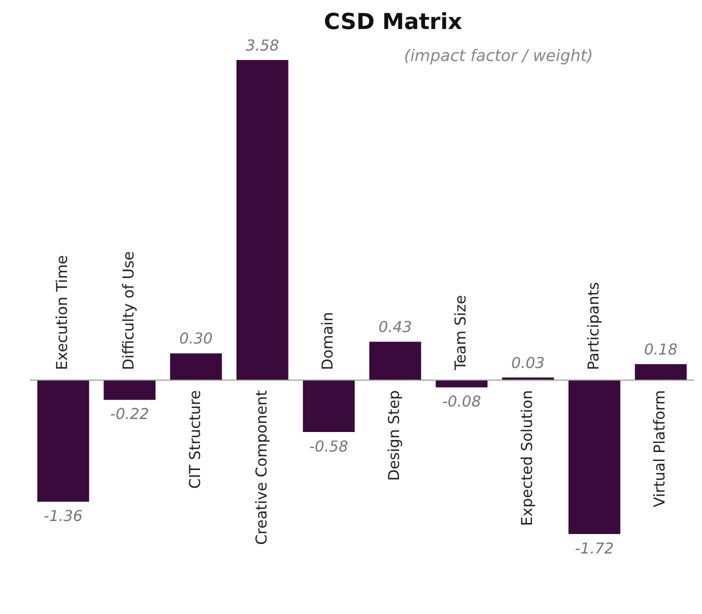 Image resolution: width=702 pixels, height=614 pixels. I want to click on data-label: 0.43, so click(395, 327).